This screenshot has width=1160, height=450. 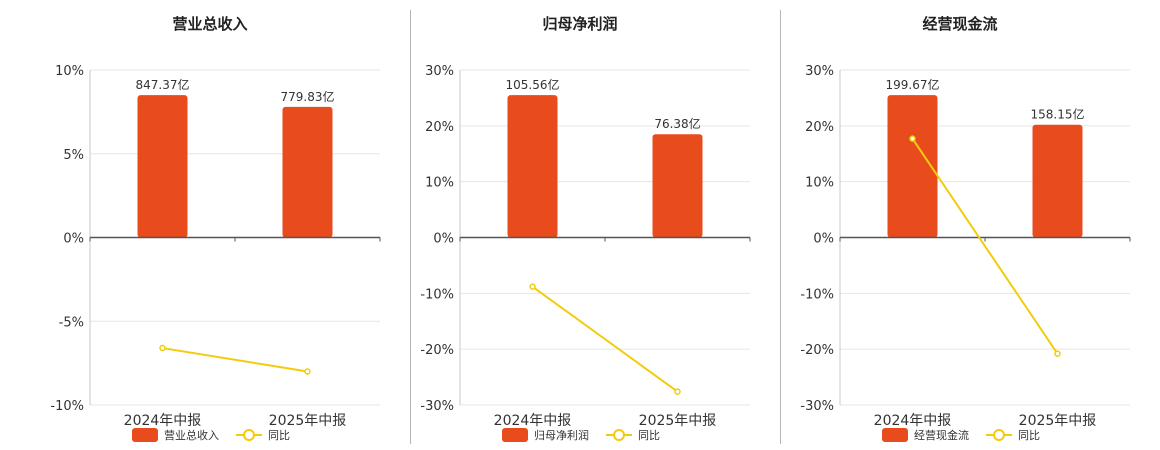 I want to click on legend-bar-label: 归母净利润, so click(x=561, y=435).